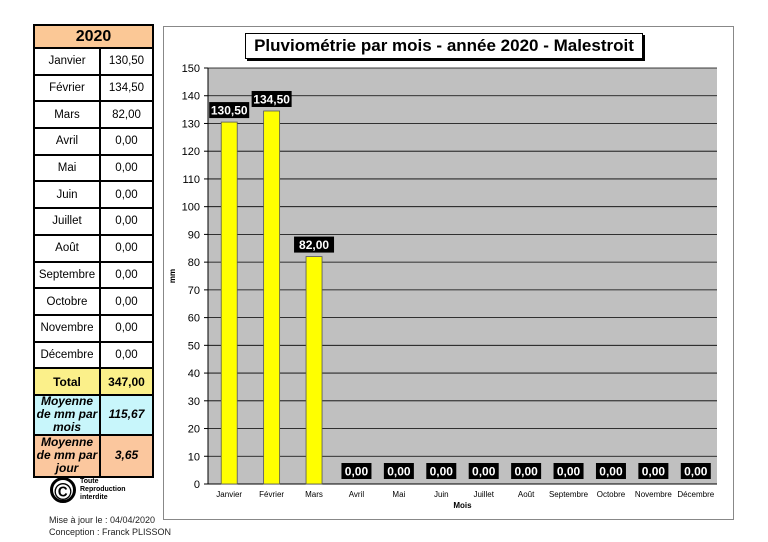 Image resolution: width=768 pixels, height=542 pixels. I want to click on x-tick-label: Juillet, so click(483, 494).